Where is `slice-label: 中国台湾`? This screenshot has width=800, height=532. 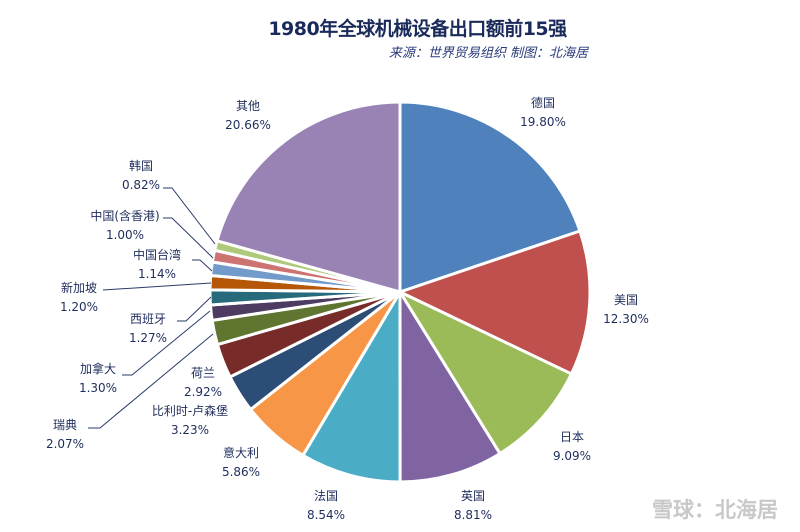 slice-label: 中国台湾 is located at coordinates (157, 254).